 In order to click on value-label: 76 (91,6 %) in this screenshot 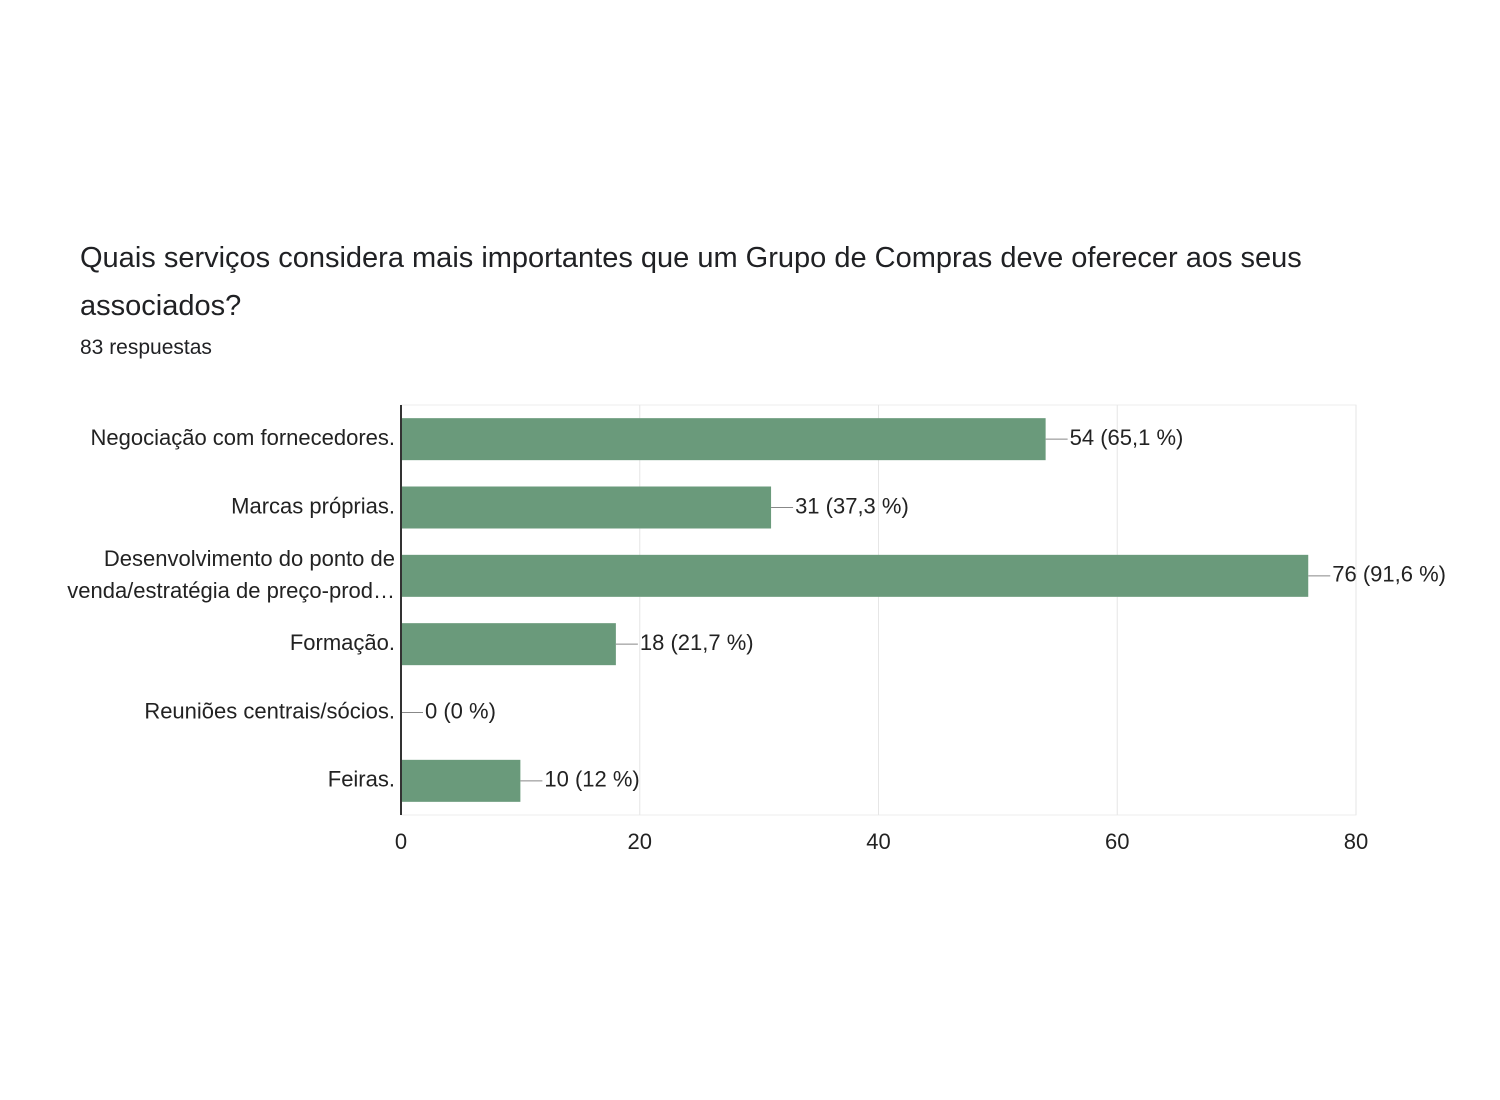, I will do `click(1389, 574)`.